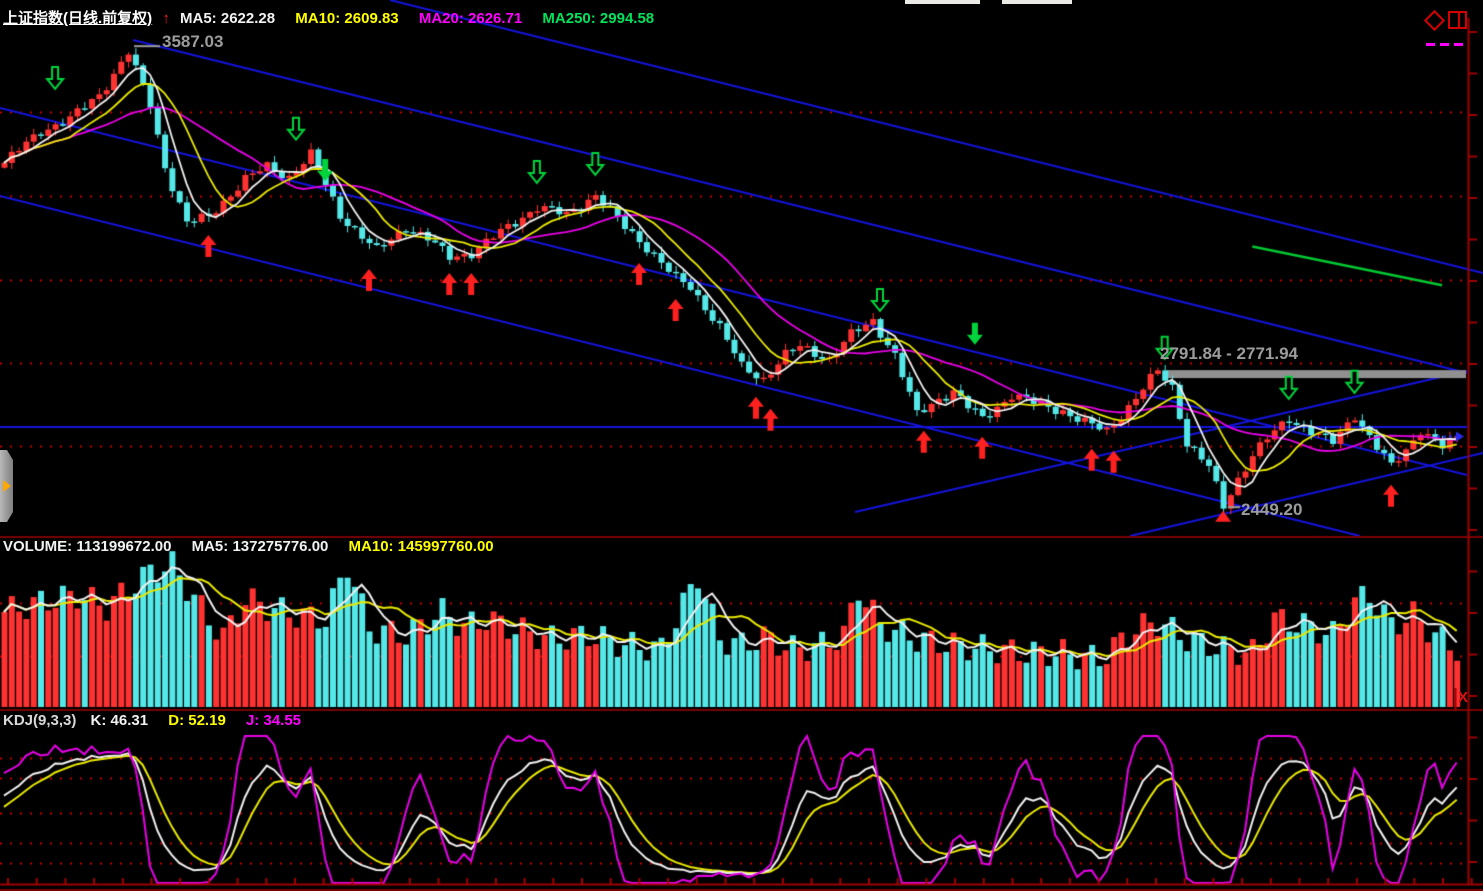  Describe the element at coordinates (1463, 697) in the screenshot. I see `close-pane-button: X` at that location.